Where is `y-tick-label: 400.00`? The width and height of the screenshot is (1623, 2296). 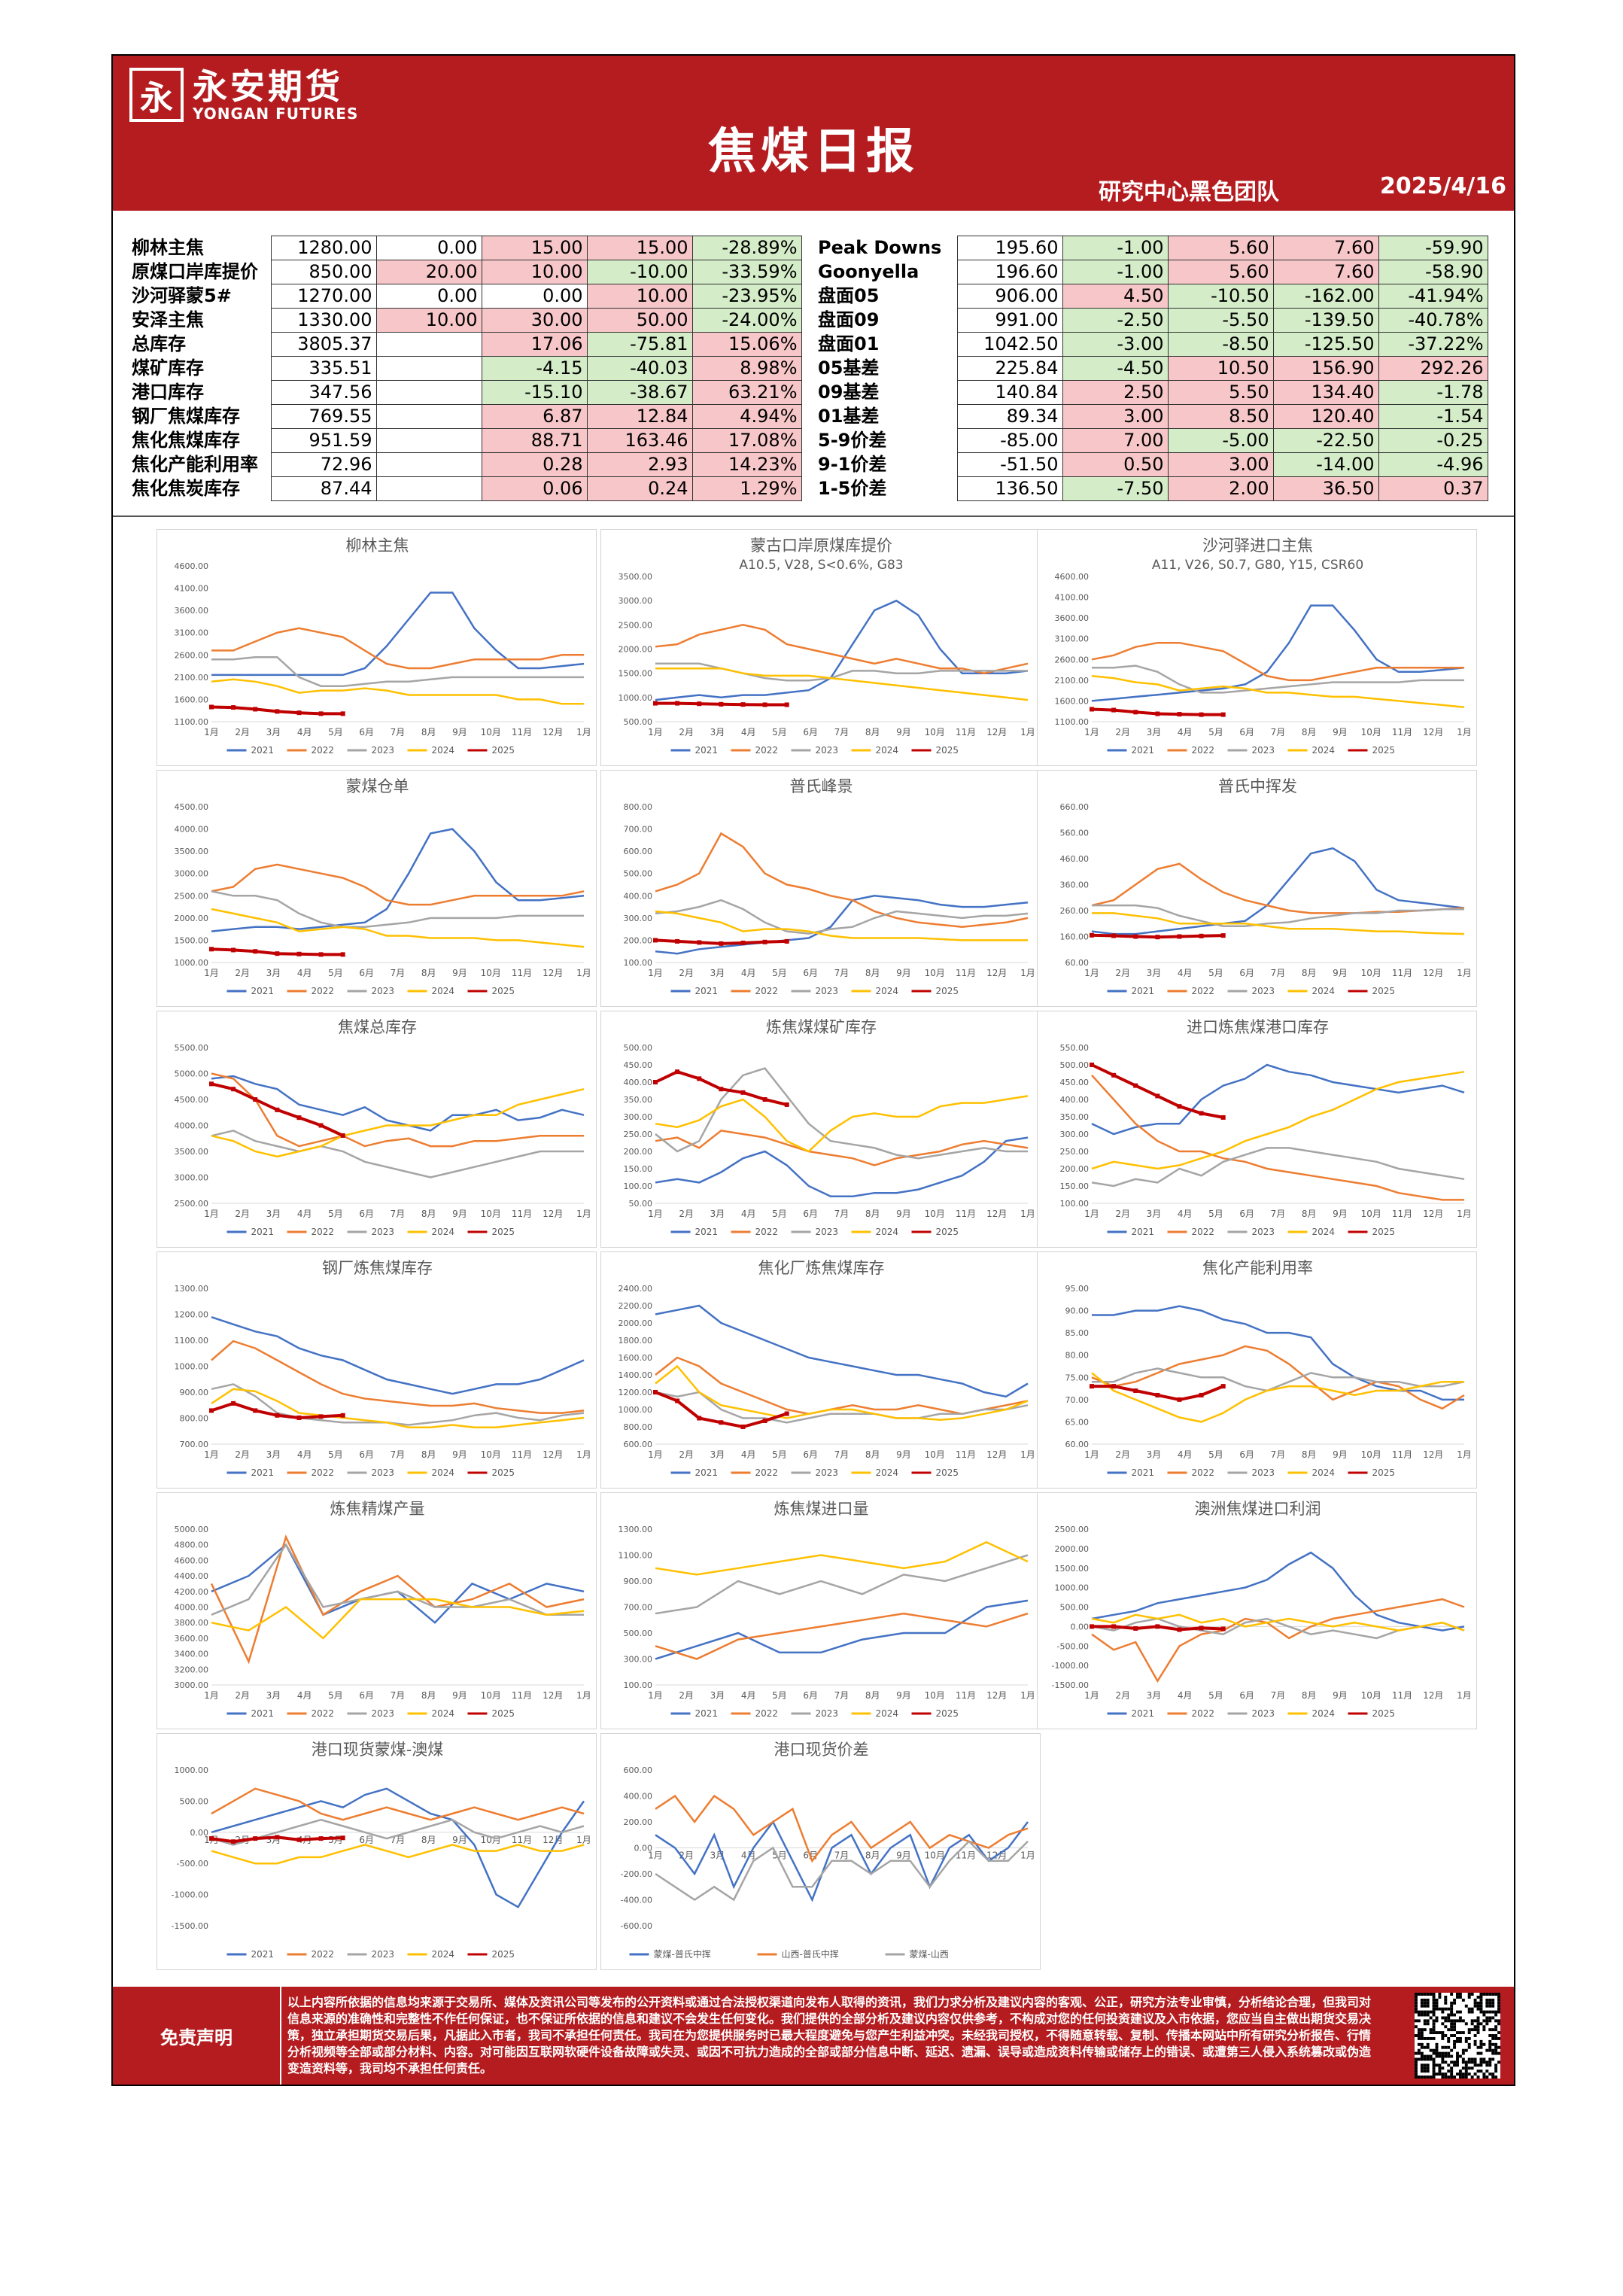 y-tick-label: 400.00 is located at coordinates (638, 1797).